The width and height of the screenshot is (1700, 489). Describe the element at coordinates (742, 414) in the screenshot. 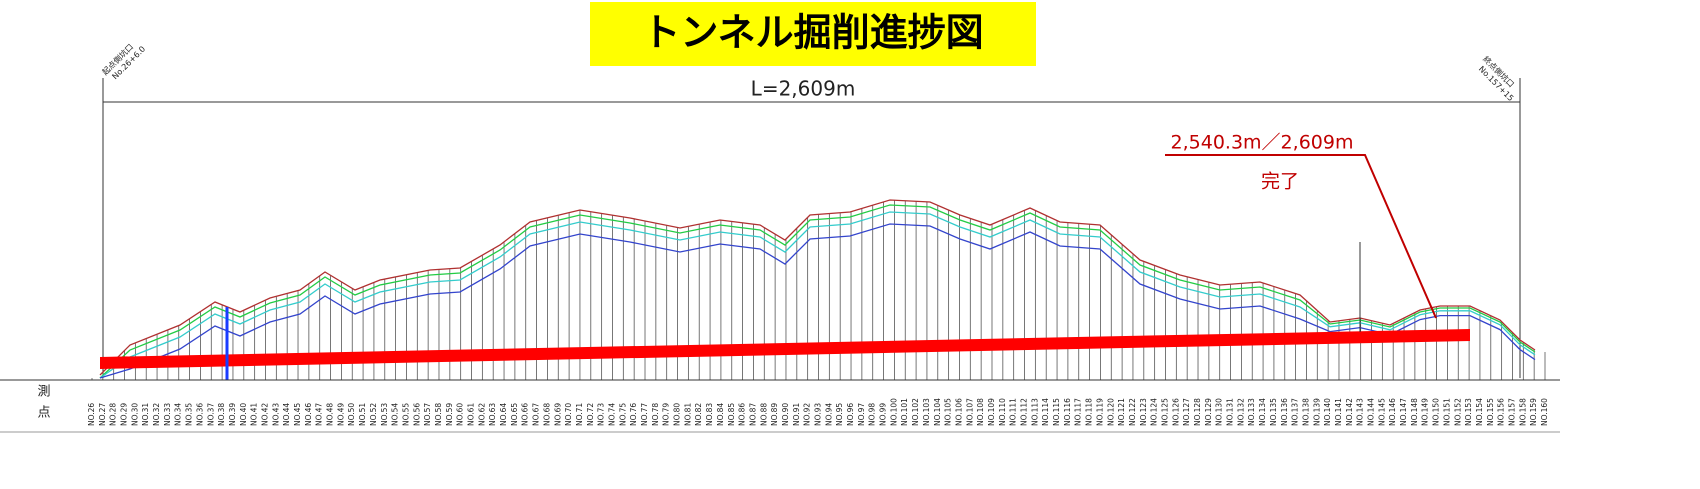

I see `station-label: NO.86` at that location.